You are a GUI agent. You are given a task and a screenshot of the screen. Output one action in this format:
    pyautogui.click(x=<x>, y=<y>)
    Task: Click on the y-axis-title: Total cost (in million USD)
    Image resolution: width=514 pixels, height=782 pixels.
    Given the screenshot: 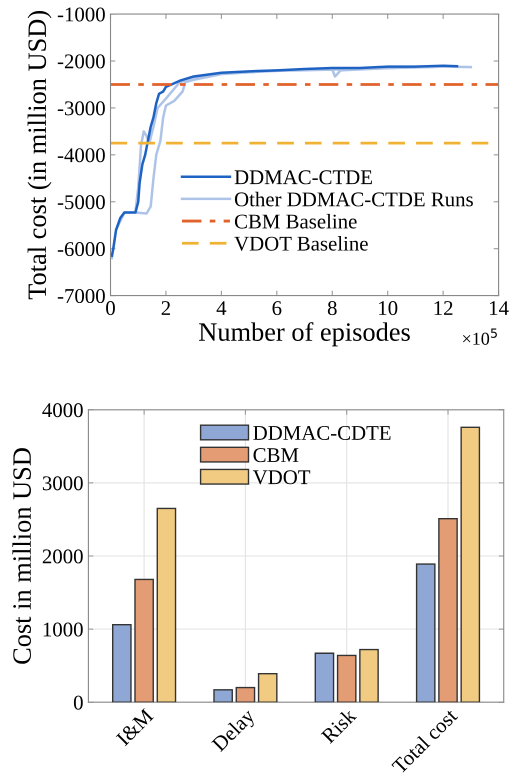 What is the action you would take?
    pyautogui.click(x=40, y=155)
    